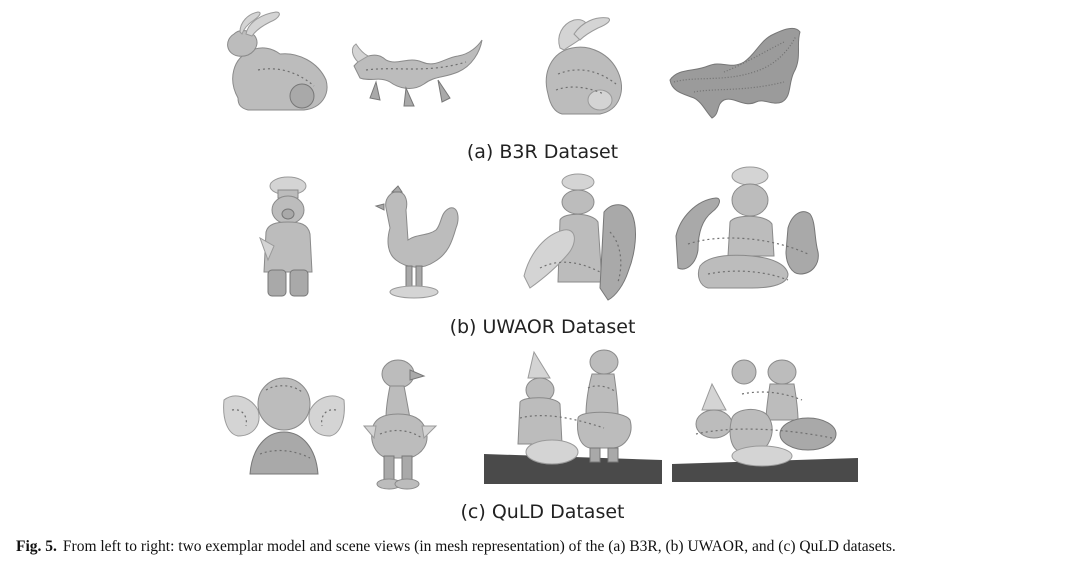 Image resolution: width=1085 pixels, height=579 pixels. I want to click on b3r-dragon-model-image, so click(417, 73).